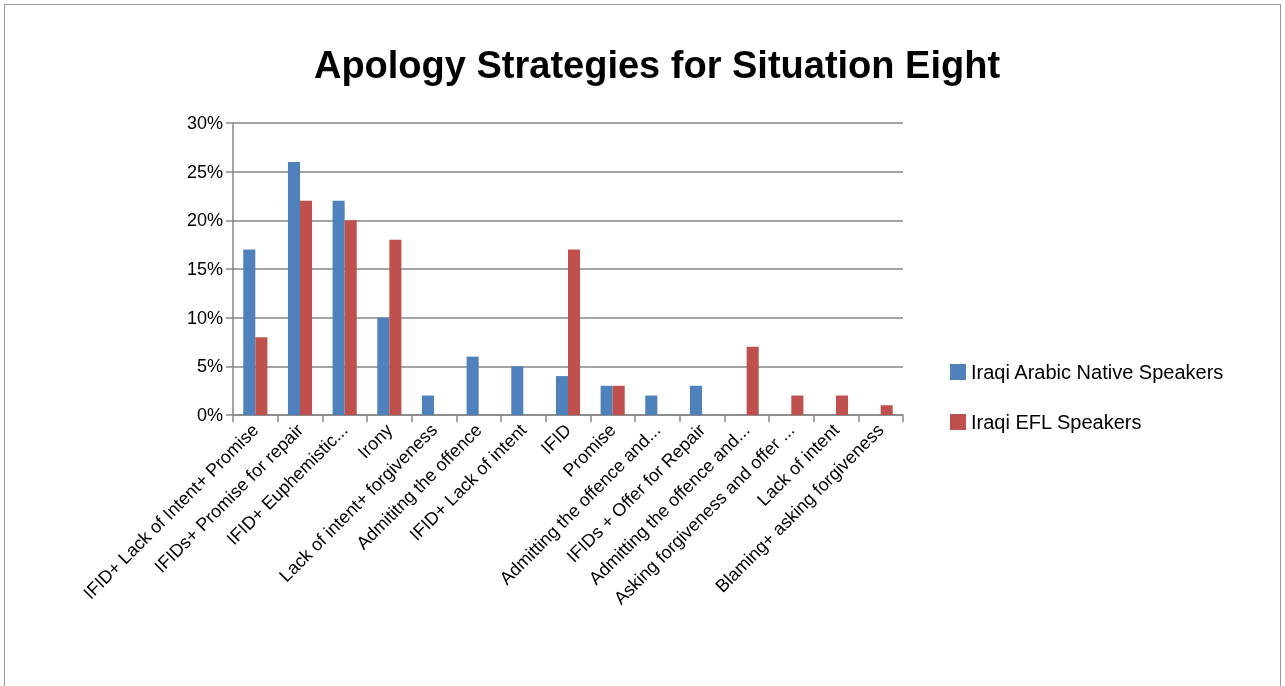 Image resolution: width=1285 pixels, height=686 pixels. I want to click on y-tick-label: 5%, so click(209, 366).